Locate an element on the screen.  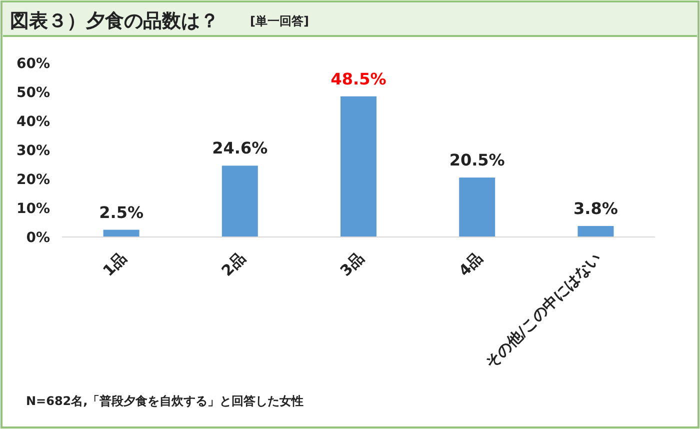
data-label: 24.6% is located at coordinates (240, 148).